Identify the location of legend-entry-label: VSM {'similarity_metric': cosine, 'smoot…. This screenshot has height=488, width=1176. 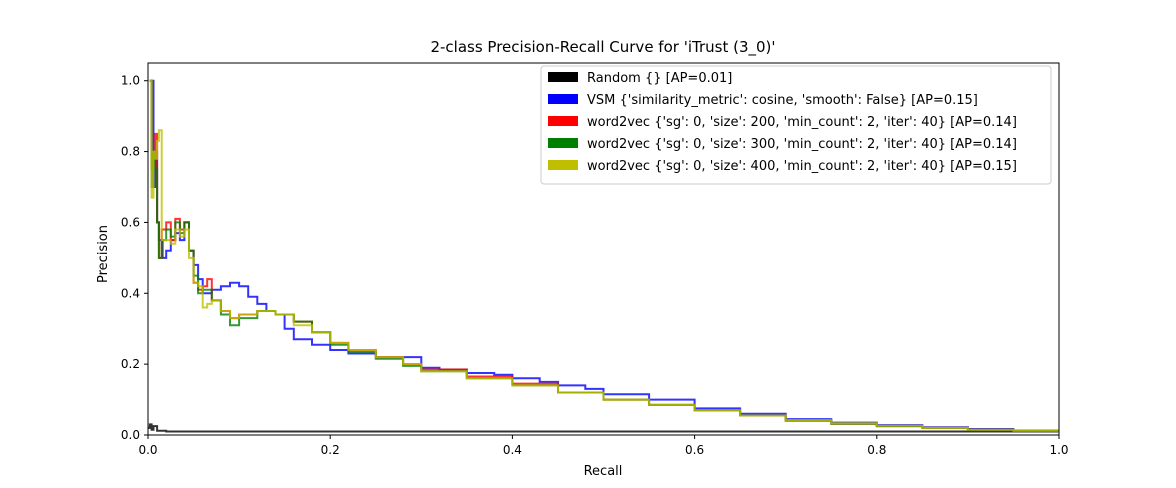
(782, 100).